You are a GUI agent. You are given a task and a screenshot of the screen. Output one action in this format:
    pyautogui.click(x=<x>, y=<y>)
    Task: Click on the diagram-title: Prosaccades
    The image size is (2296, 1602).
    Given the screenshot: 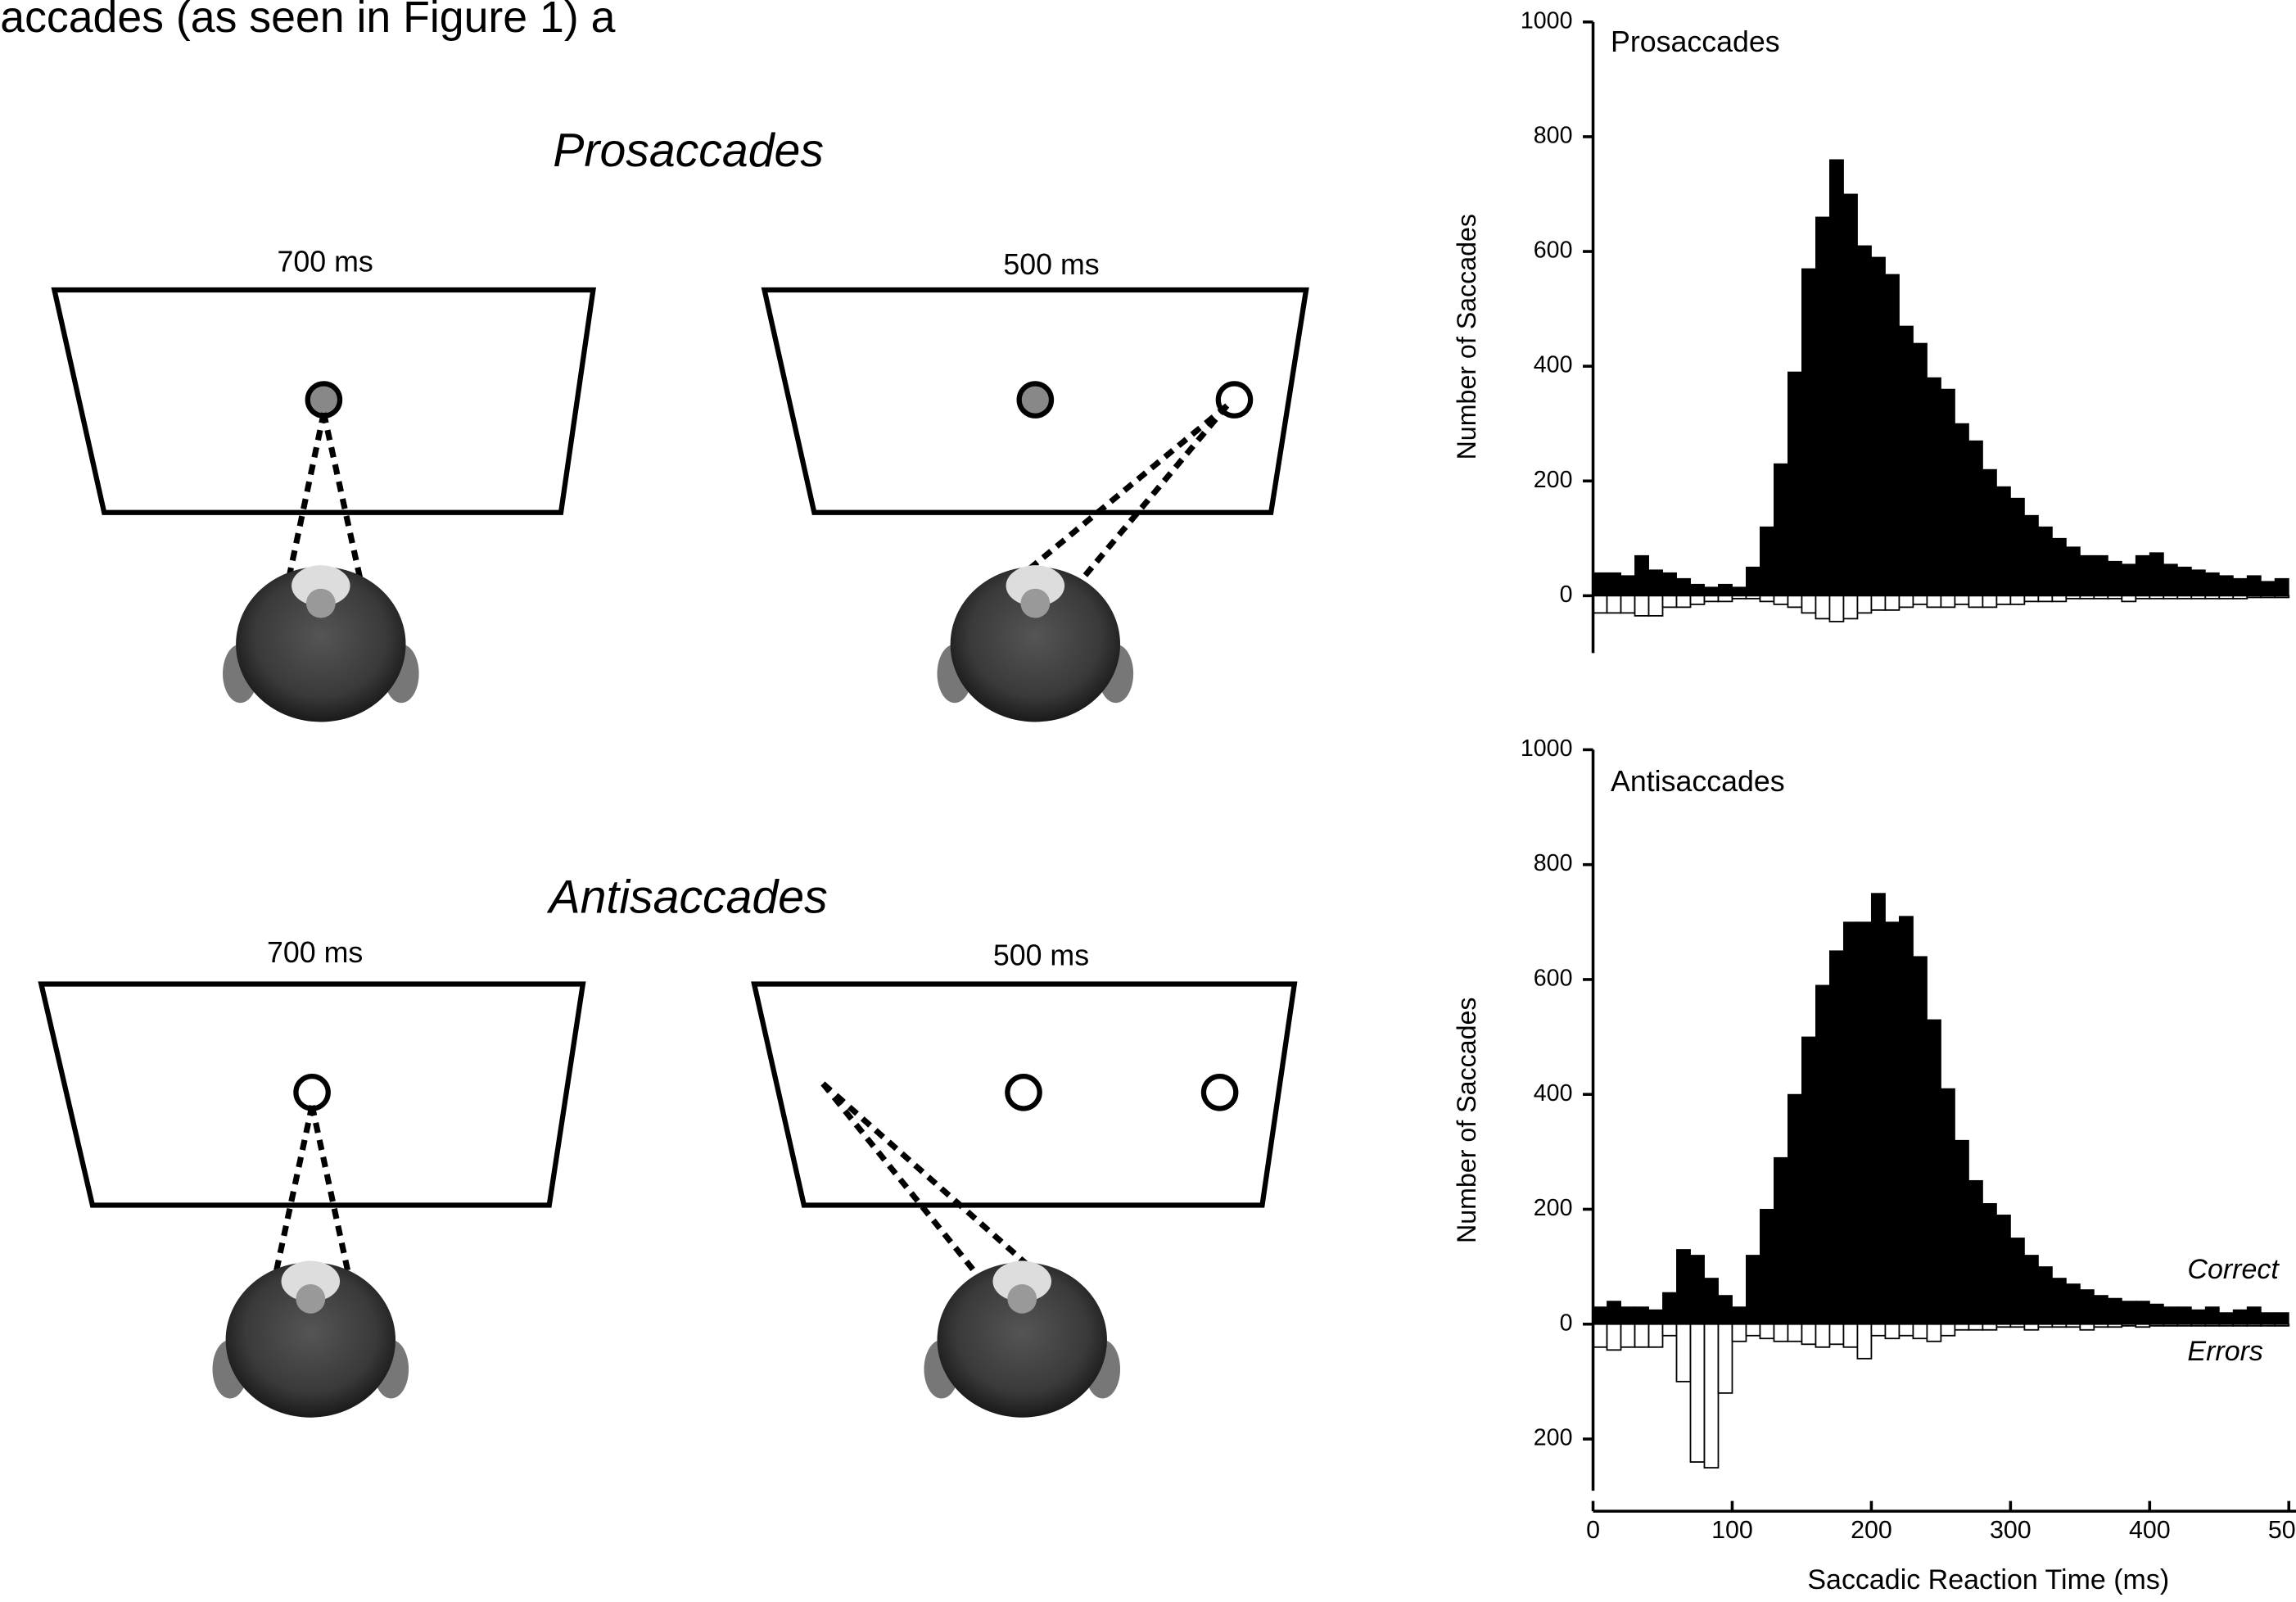 What is the action you would take?
    pyautogui.click(x=689, y=151)
    